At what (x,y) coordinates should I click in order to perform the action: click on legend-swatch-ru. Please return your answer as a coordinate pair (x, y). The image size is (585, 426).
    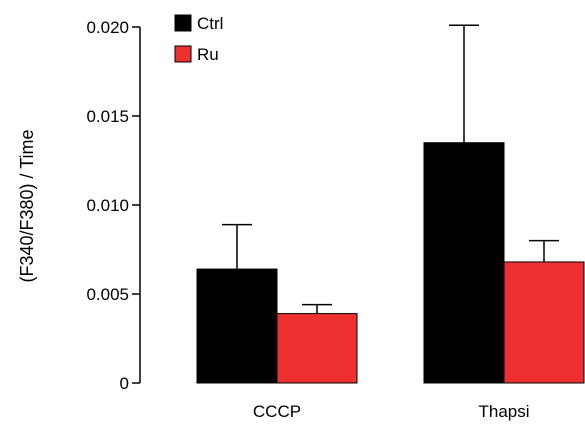
    Looking at the image, I should click on (183, 54).